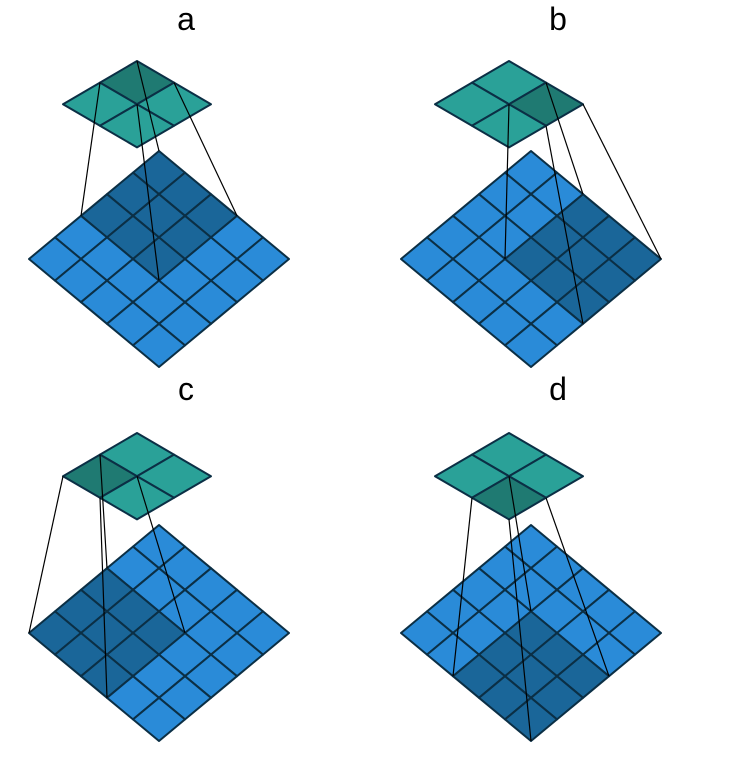 The image size is (748, 761). What do you see at coordinates (558, 19) in the screenshot?
I see `panel-label-b: b` at bounding box center [558, 19].